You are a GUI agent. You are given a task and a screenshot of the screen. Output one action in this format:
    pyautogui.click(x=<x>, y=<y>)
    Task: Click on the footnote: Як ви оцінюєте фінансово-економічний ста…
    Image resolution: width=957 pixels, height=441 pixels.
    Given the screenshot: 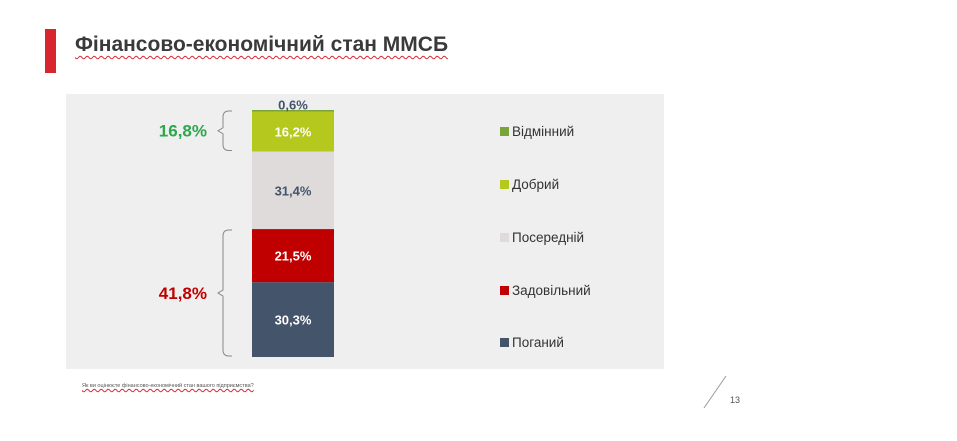 What is the action you would take?
    pyautogui.click(x=168, y=386)
    